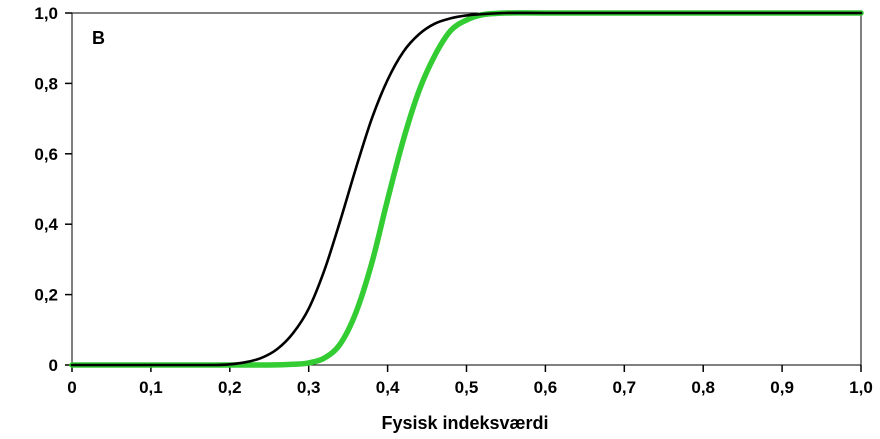  What do you see at coordinates (464, 423) in the screenshot?
I see `x-axis-title: Fysisk indeksværdi` at bounding box center [464, 423].